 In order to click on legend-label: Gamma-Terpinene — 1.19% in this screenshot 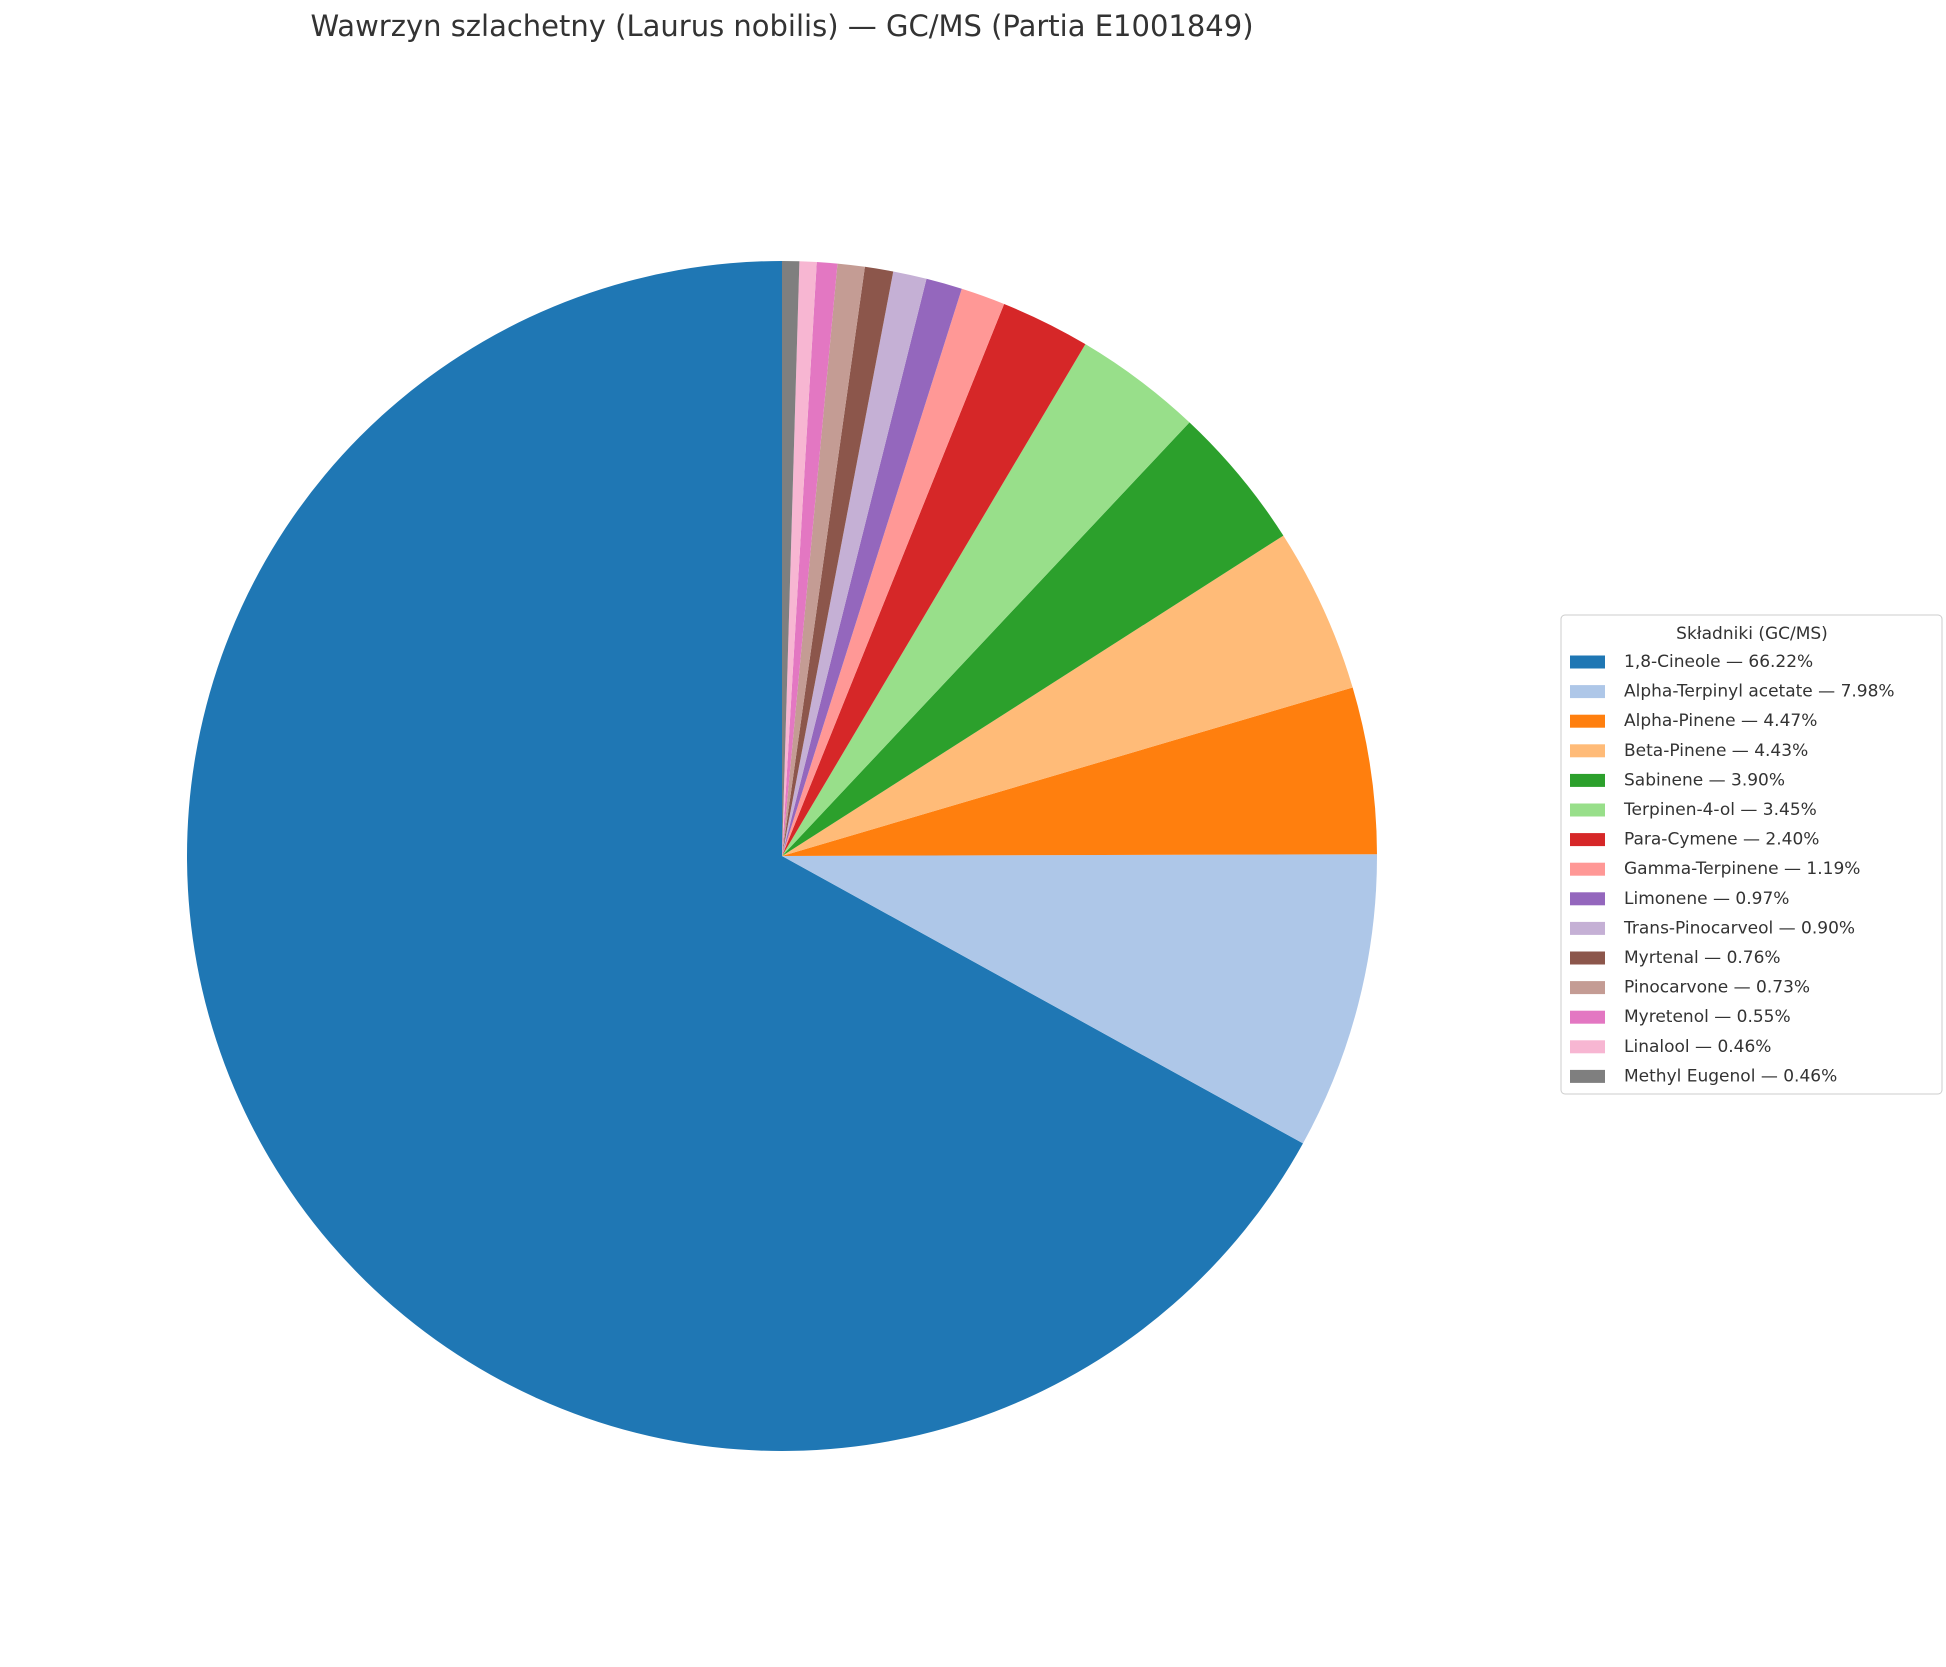, I will do `click(1742, 869)`.